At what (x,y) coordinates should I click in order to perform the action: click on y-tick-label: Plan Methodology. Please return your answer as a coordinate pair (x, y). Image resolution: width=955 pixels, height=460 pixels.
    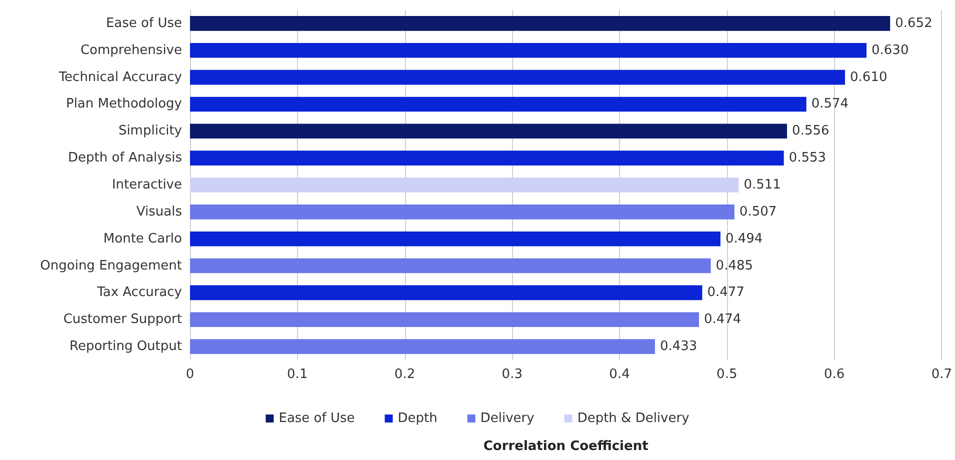
    Looking at the image, I should click on (124, 104).